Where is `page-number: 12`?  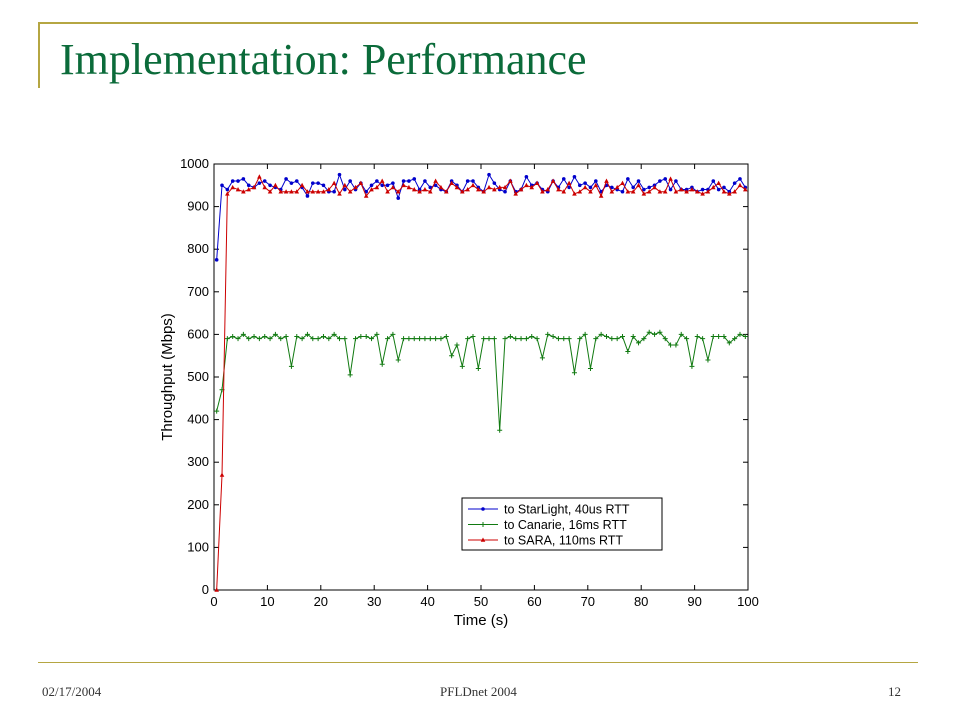
page-number: 12 is located at coordinates (894, 691).